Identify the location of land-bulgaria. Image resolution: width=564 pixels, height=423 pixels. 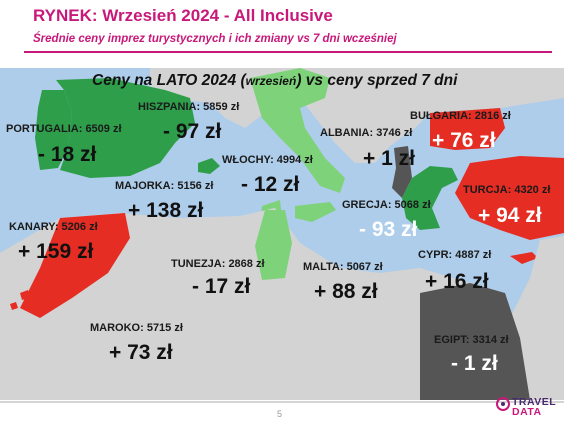
(467, 129).